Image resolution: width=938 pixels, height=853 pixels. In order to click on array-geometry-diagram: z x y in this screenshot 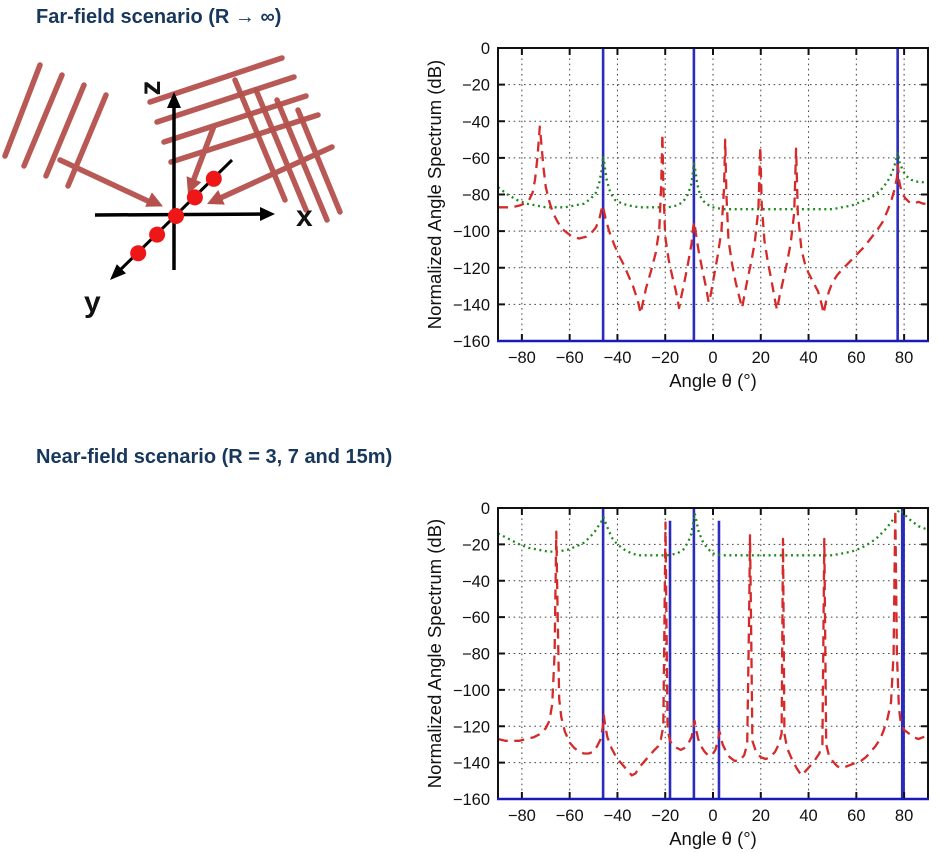, I will do `click(172, 187)`.